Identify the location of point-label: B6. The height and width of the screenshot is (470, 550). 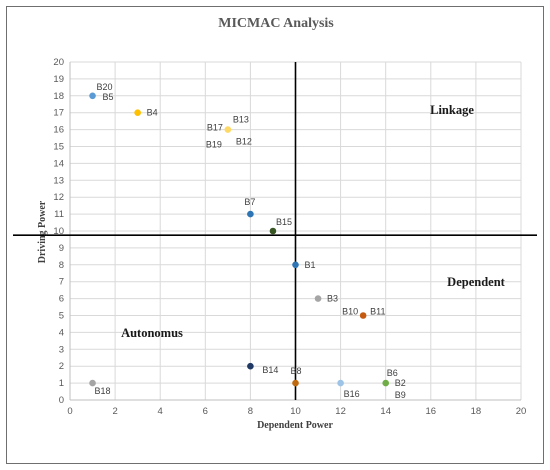
(392, 373).